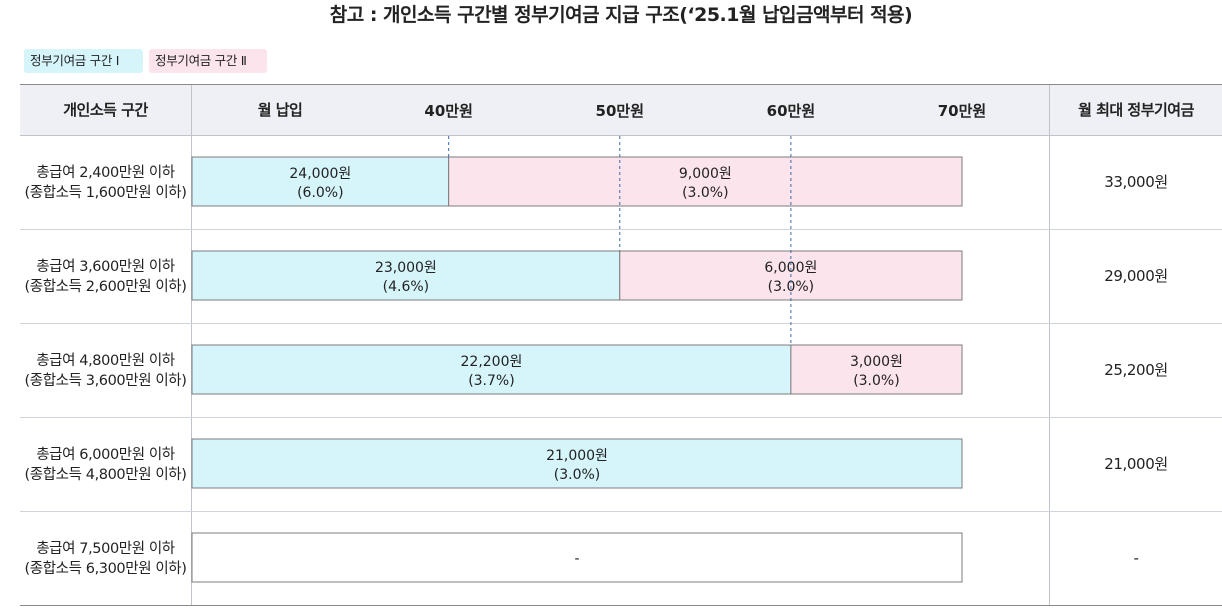 This screenshot has width=1222, height=611. I want to click on max-contribution-value: 25,200원, so click(1136, 370).